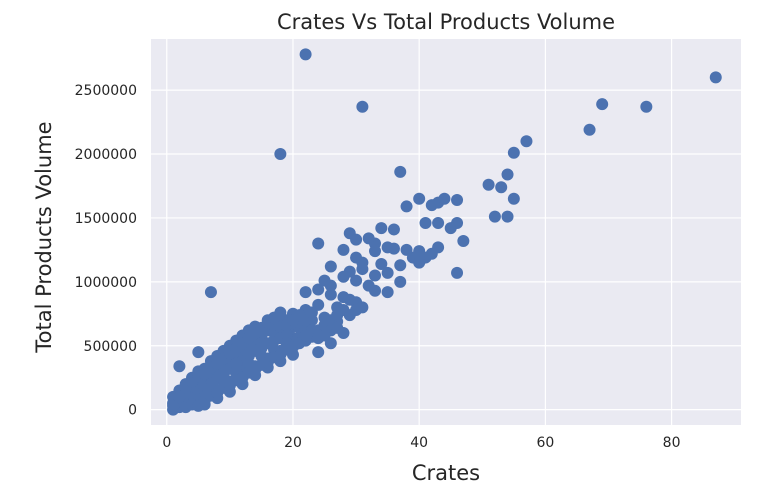  I want to click on y-tick-label-0: 0, so click(132, 411).